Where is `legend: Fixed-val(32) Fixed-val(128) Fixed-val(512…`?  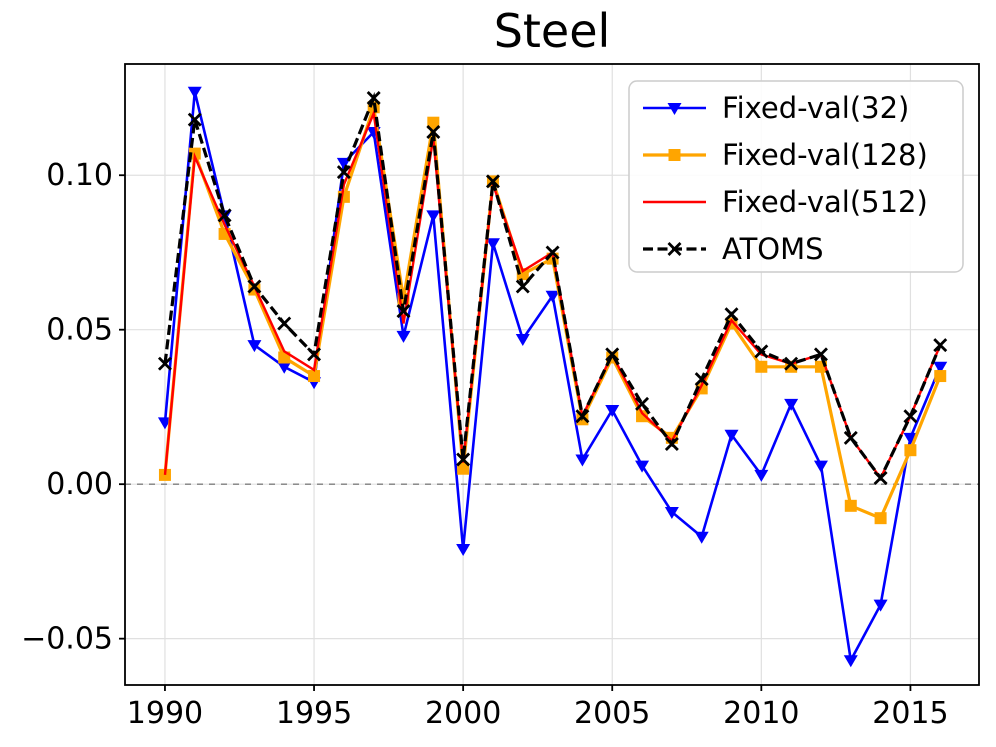 legend: Fixed-val(32) Fixed-val(128) Fixed-val(512… is located at coordinates (796, 176).